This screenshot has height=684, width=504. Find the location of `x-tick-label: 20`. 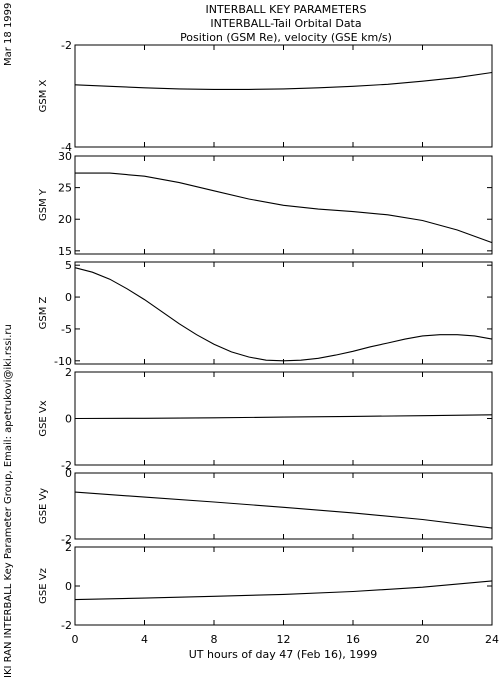

x-tick-label: 20 is located at coordinates (423, 639).